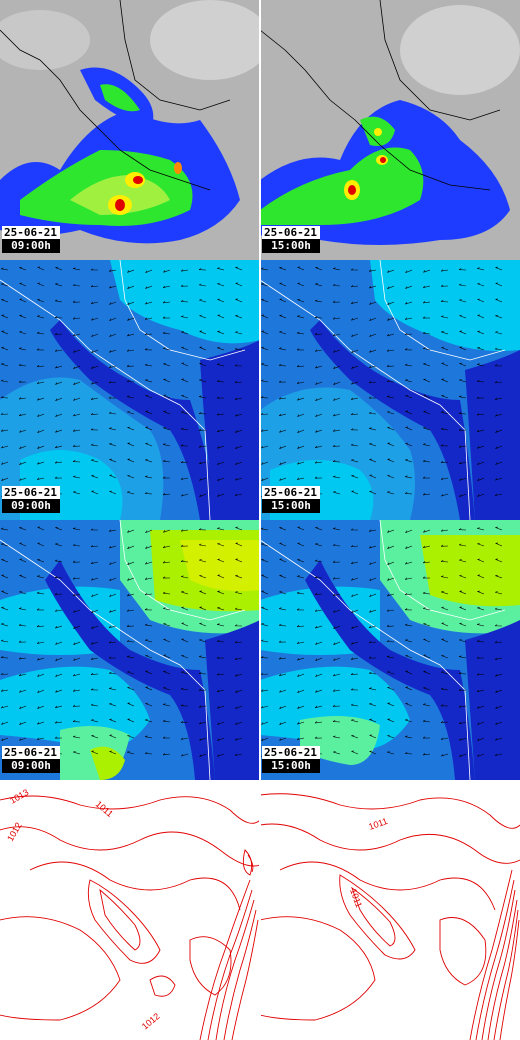 The width and height of the screenshot is (520, 1040). I want to click on pressure-map-0900: 1013 1012 1011 1012, so click(130, 910).